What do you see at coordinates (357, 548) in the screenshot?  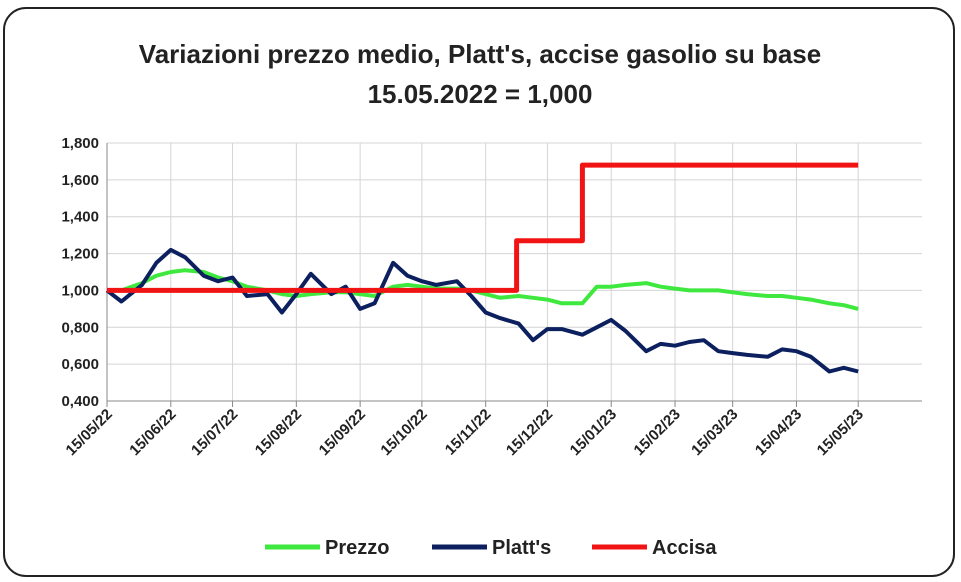 I see `legend-label: Prezzo` at bounding box center [357, 548].